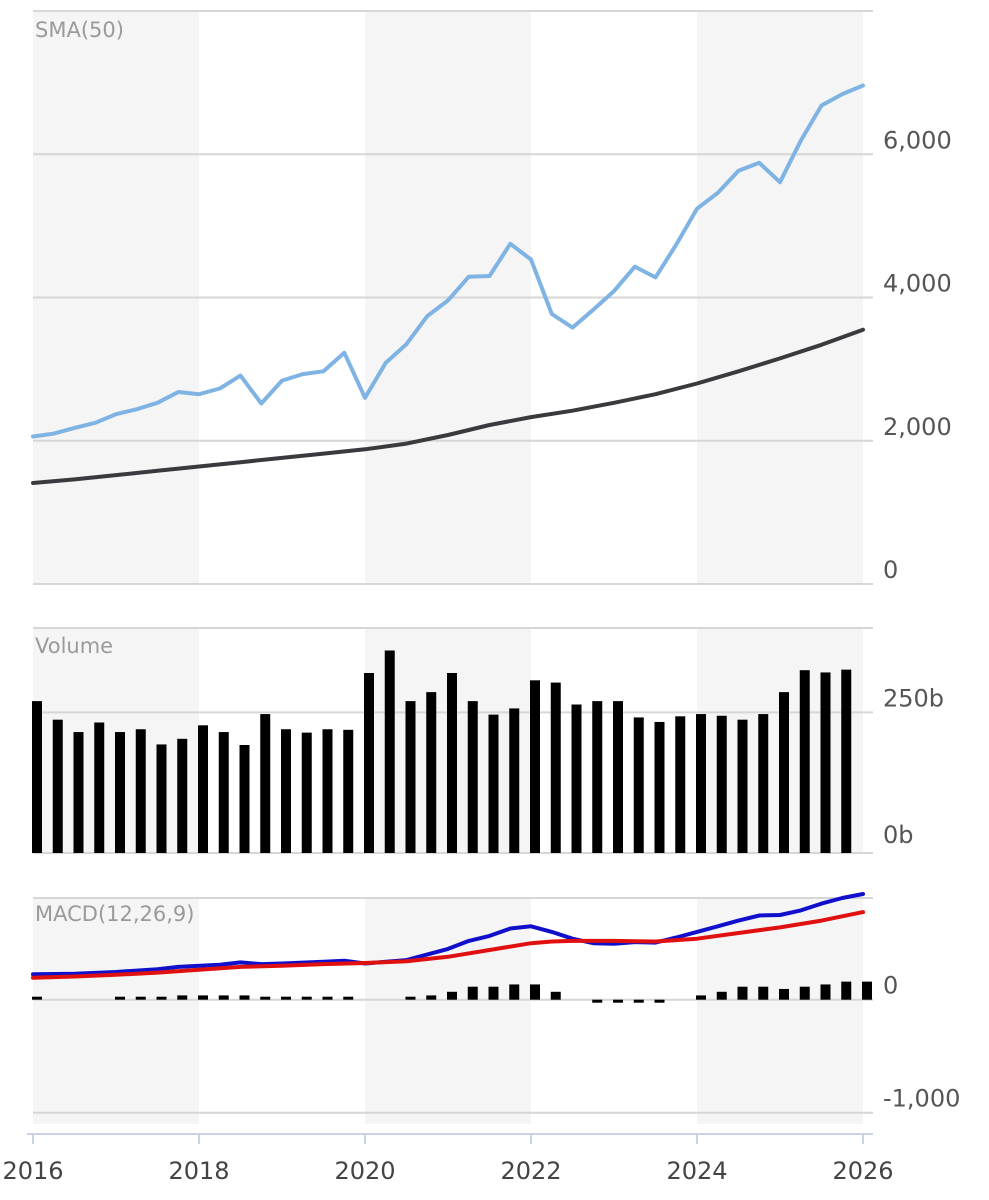 This screenshot has height=1200, width=989. Describe the element at coordinates (198, 1171) in the screenshot. I see `x-tick-label: 2018` at that location.